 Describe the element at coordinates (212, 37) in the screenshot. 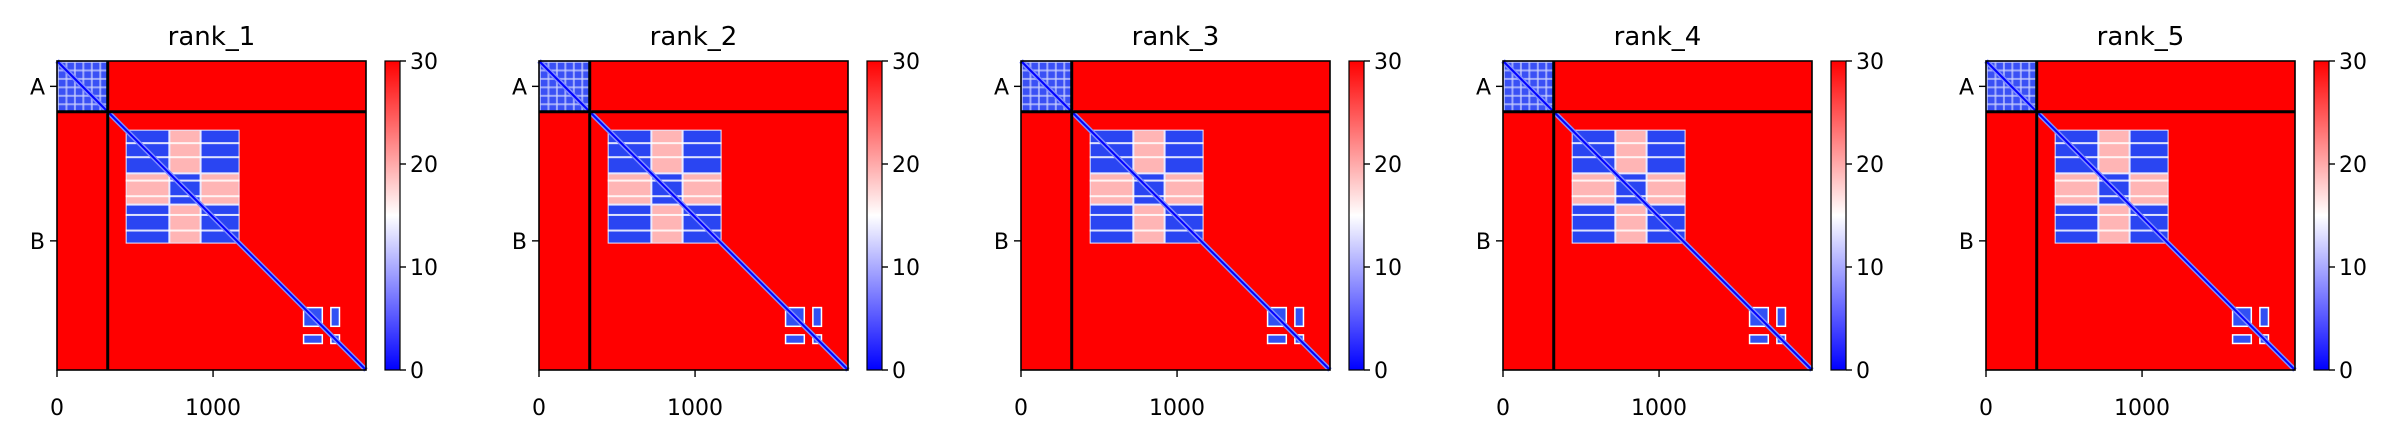

I see `panel-title: rank_1` at that location.